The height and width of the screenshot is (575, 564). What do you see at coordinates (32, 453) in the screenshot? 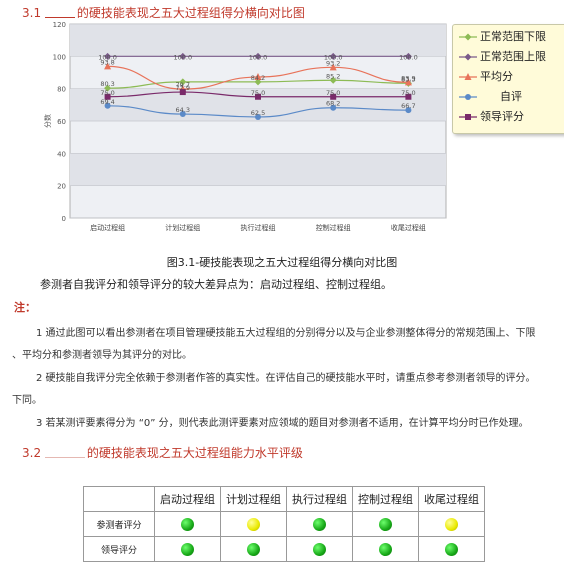
I see `section-number: 3.2` at bounding box center [32, 453].